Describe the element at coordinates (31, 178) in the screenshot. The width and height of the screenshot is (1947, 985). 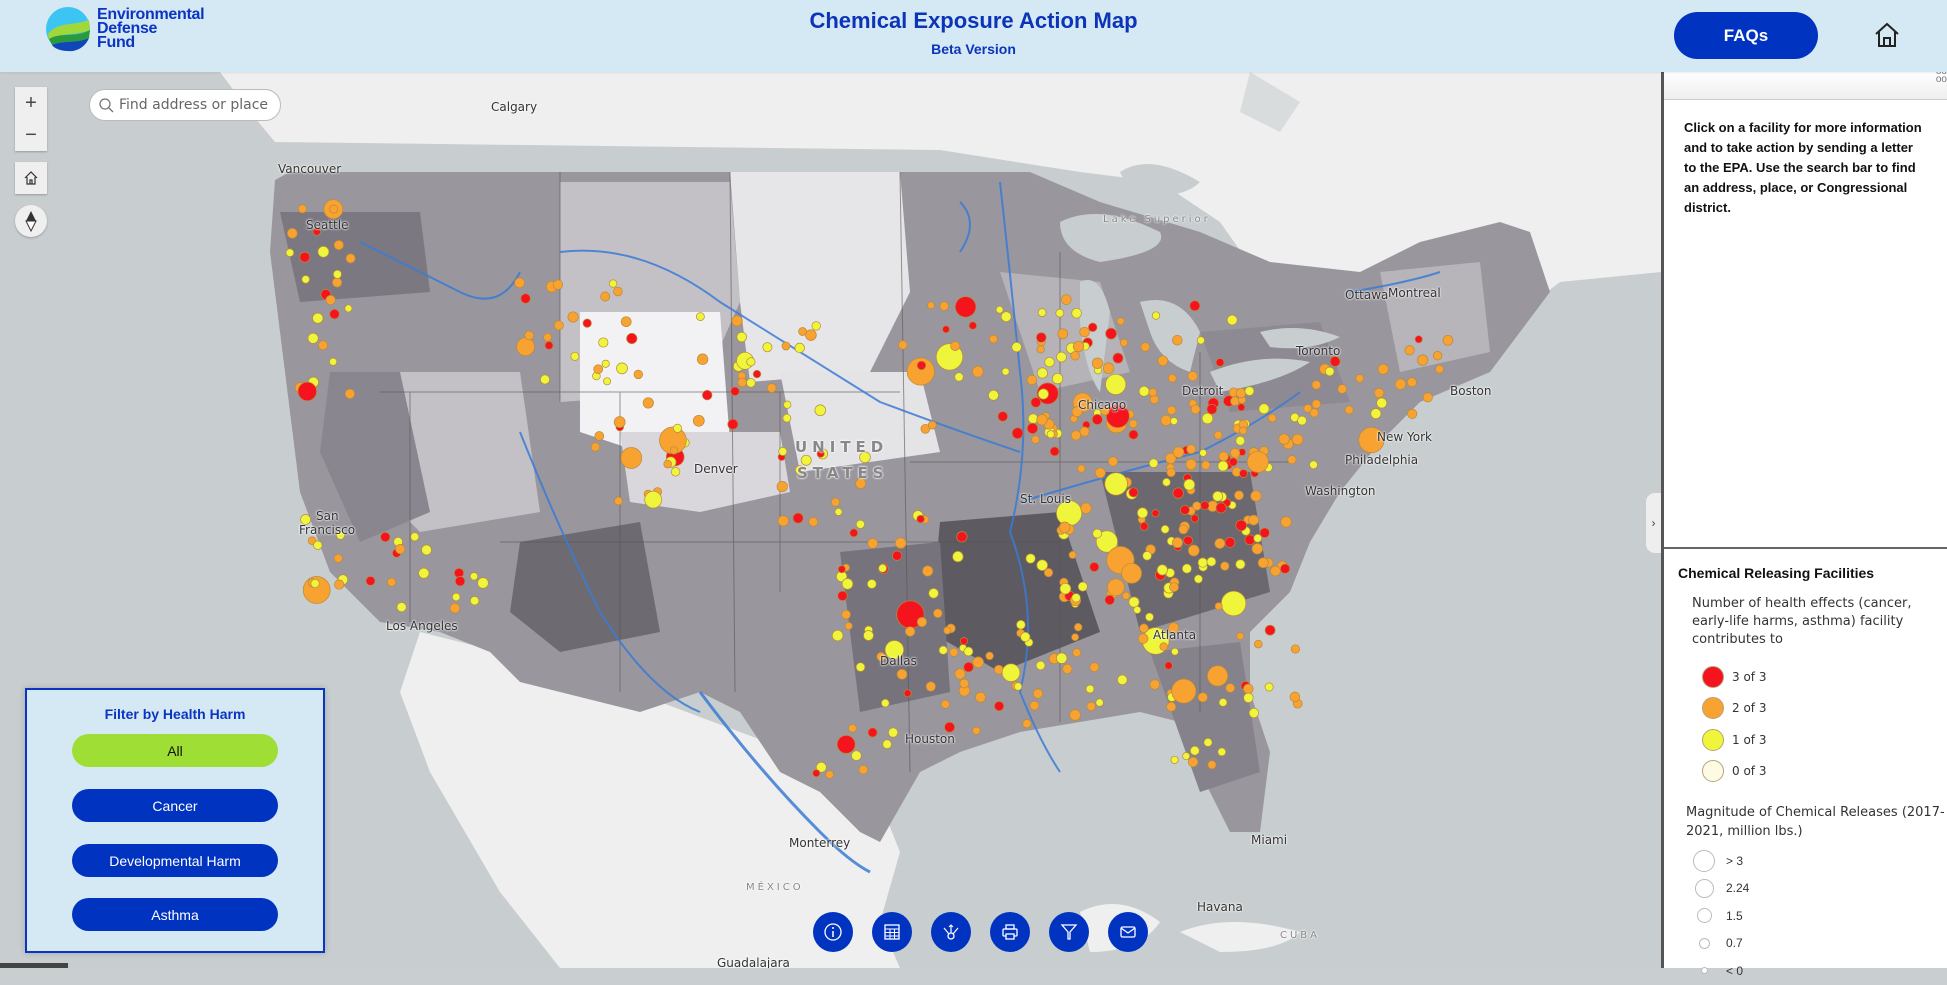
I see `default-extent-button` at that location.